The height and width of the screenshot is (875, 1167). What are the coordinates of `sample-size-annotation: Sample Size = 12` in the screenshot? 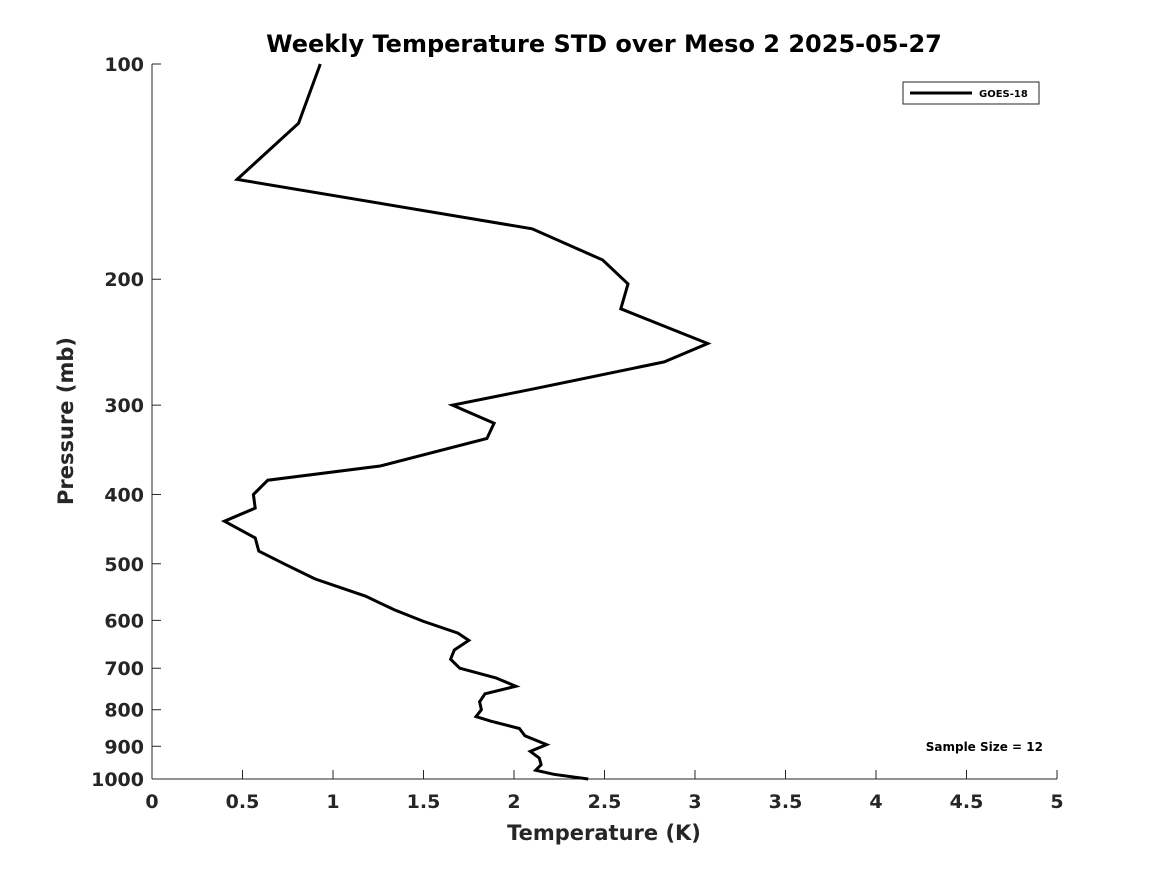 It's located at (984, 747).